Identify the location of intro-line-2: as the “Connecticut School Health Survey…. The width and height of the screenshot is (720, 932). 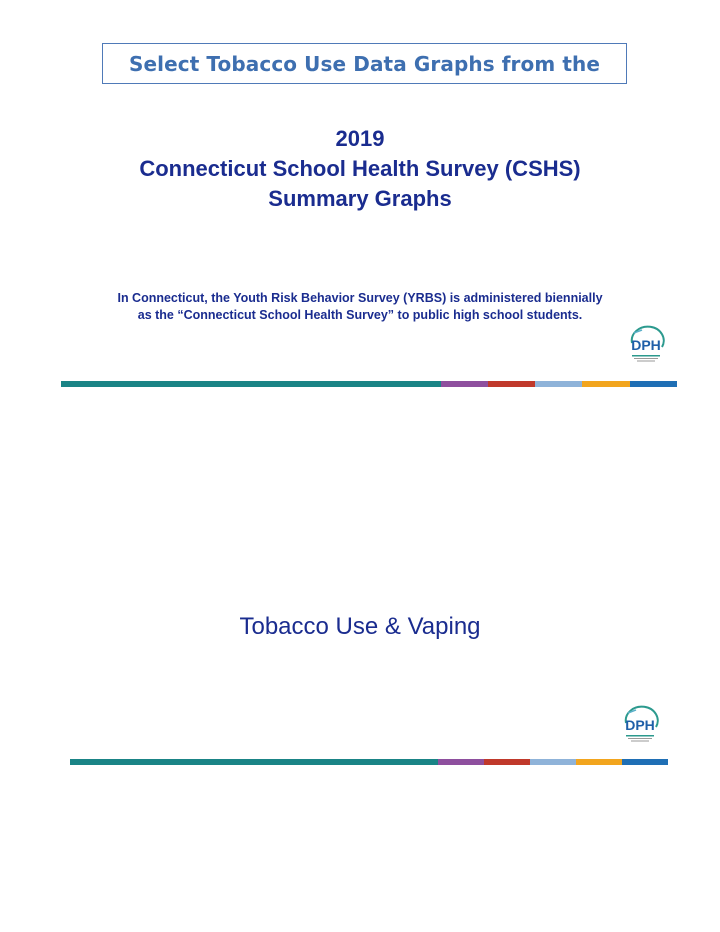
(360, 315).